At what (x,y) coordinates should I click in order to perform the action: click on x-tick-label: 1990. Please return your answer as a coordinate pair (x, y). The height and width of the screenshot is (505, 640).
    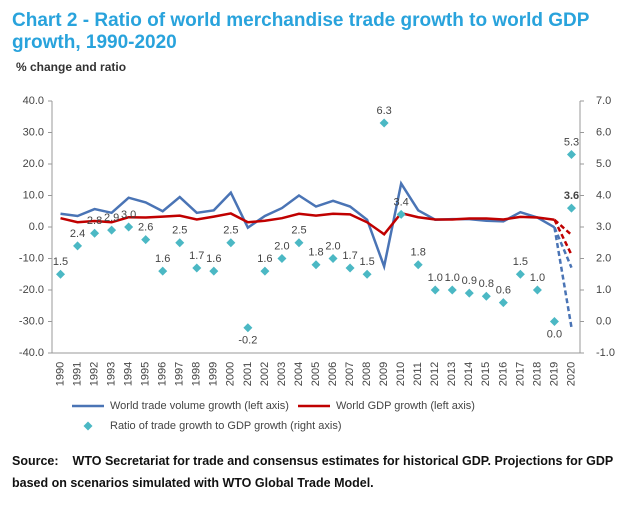
    Looking at the image, I should click on (60, 374).